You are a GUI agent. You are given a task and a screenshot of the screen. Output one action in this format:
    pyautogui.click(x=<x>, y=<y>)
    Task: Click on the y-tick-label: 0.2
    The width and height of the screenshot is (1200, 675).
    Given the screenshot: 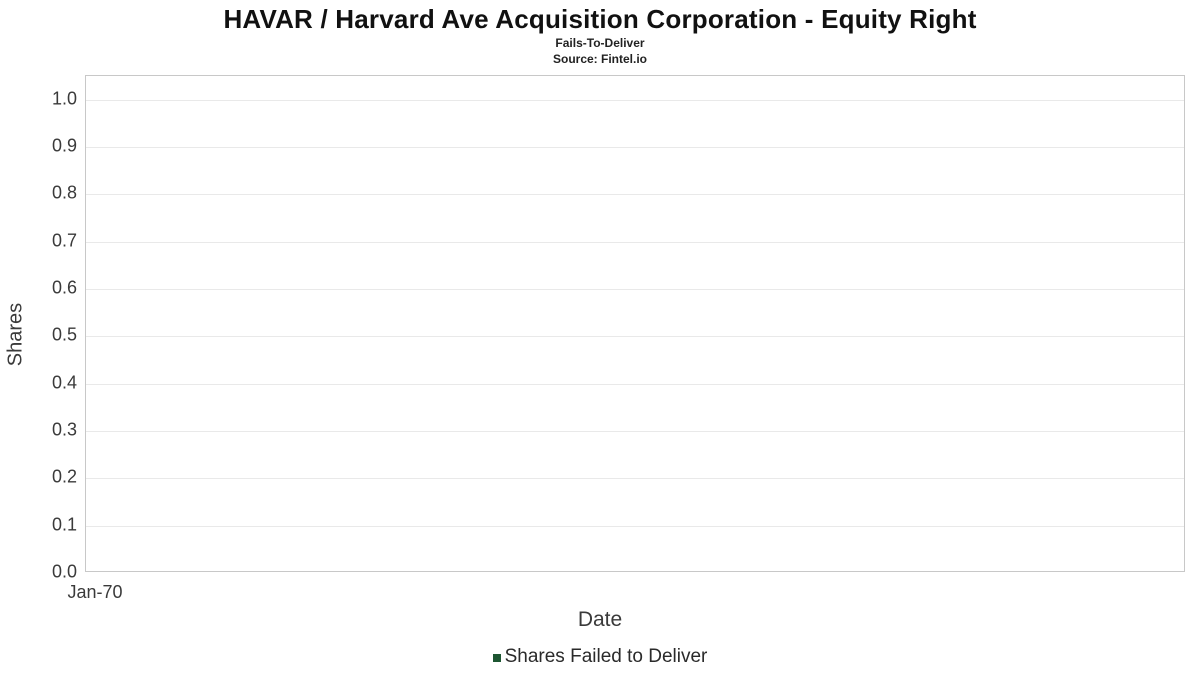 What is the action you would take?
    pyautogui.click(x=64, y=476)
    